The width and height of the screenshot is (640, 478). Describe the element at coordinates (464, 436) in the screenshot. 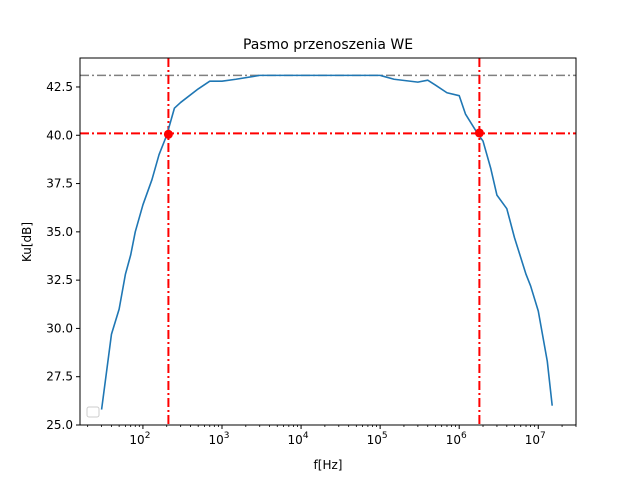

I see `x-tick-exponent: 6` at that location.